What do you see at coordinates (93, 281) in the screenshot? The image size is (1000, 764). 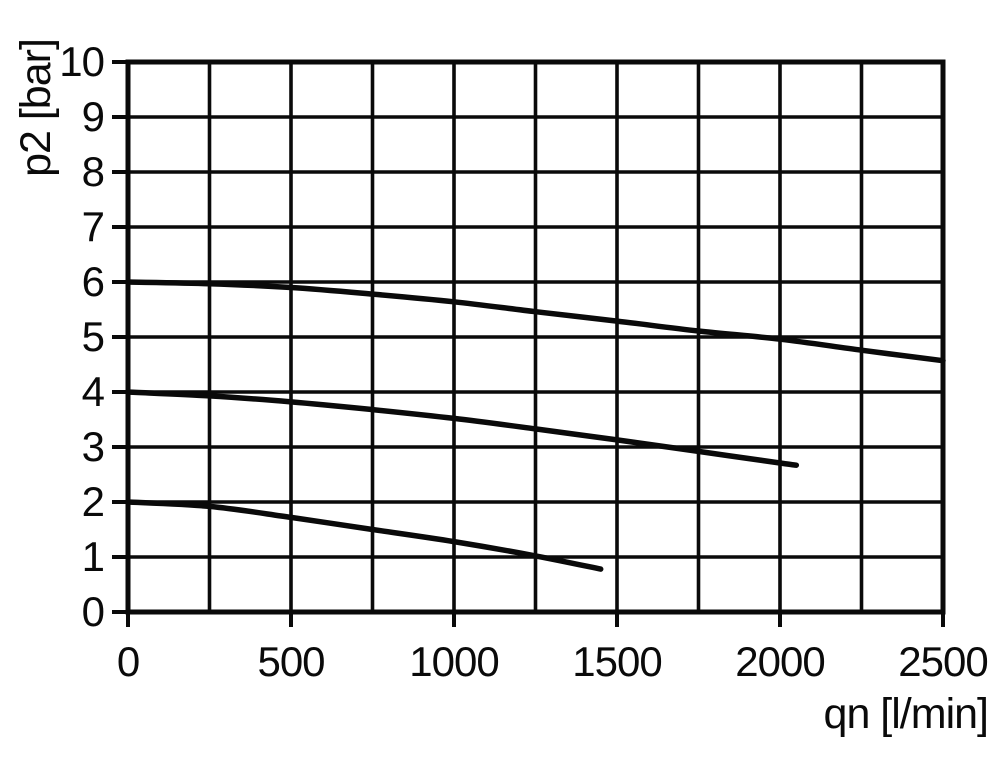 I see `y-tick-label: 6` at bounding box center [93, 281].